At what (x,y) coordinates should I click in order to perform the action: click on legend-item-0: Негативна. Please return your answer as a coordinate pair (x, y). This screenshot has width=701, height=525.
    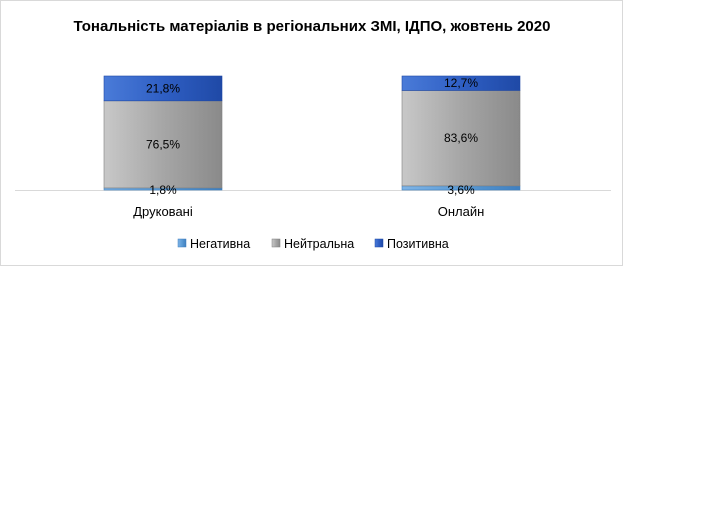
    Looking at the image, I should click on (213, 244).